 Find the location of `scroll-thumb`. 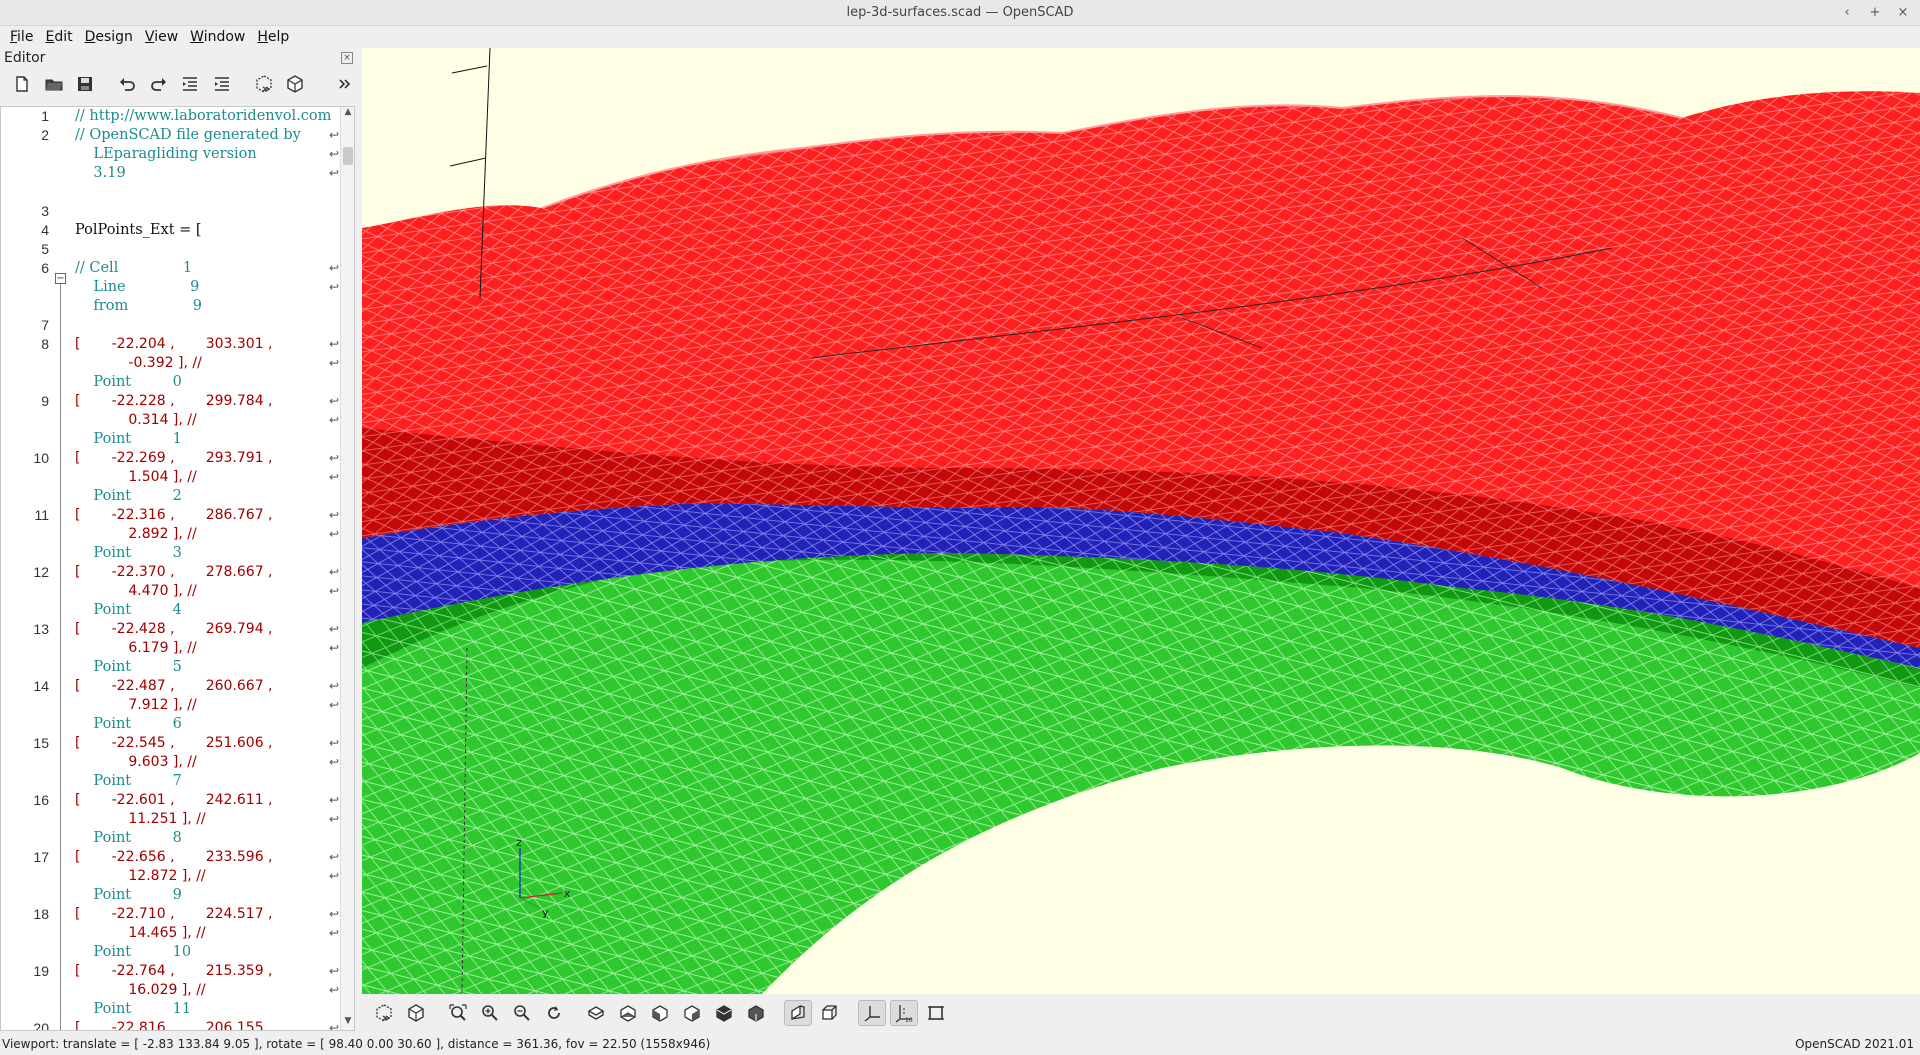

scroll-thumb is located at coordinates (348, 156).